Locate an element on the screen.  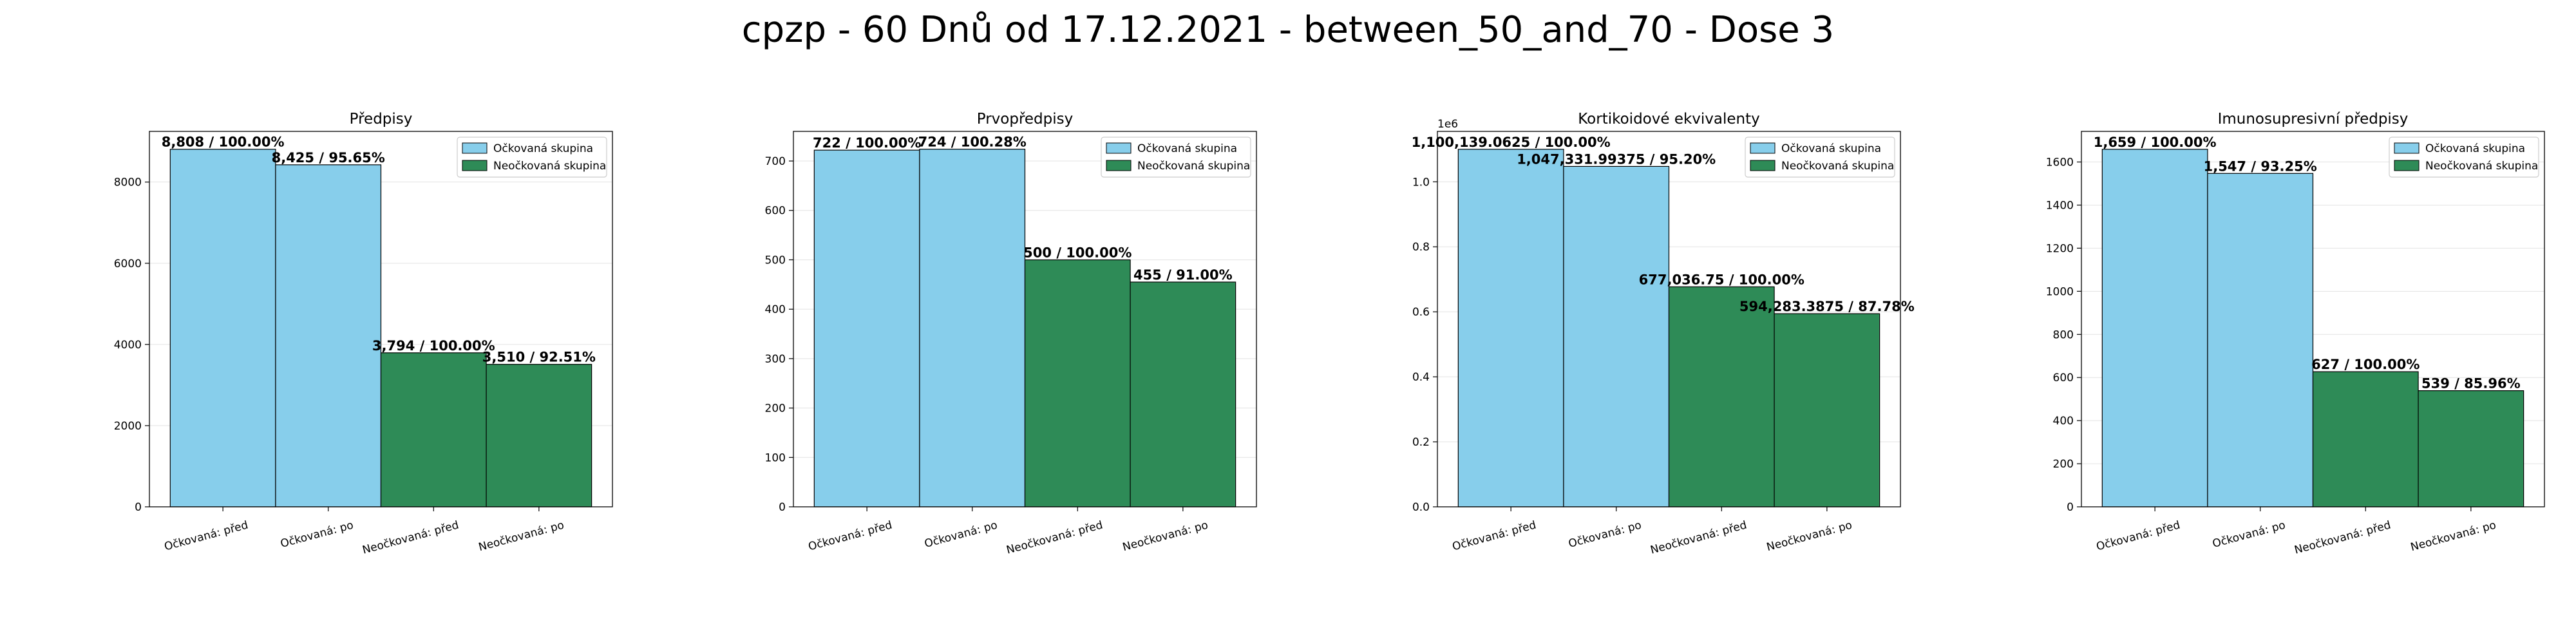
y-tick-label: 0.2 is located at coordinates (1421, 443).